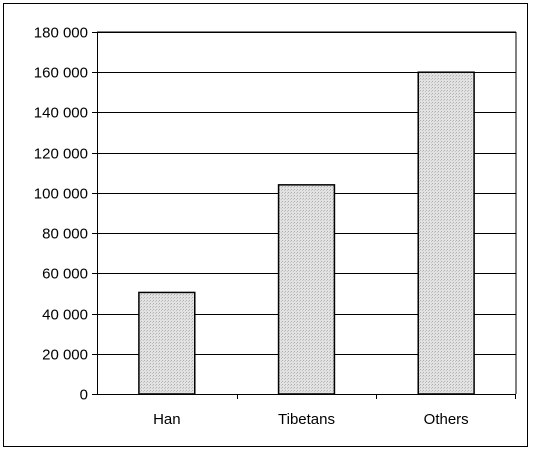 The image size is (533, 452). Describe the element at coordinates (65, 274) in the screenshot. I see `y-tick-label: 60 000` at that location.